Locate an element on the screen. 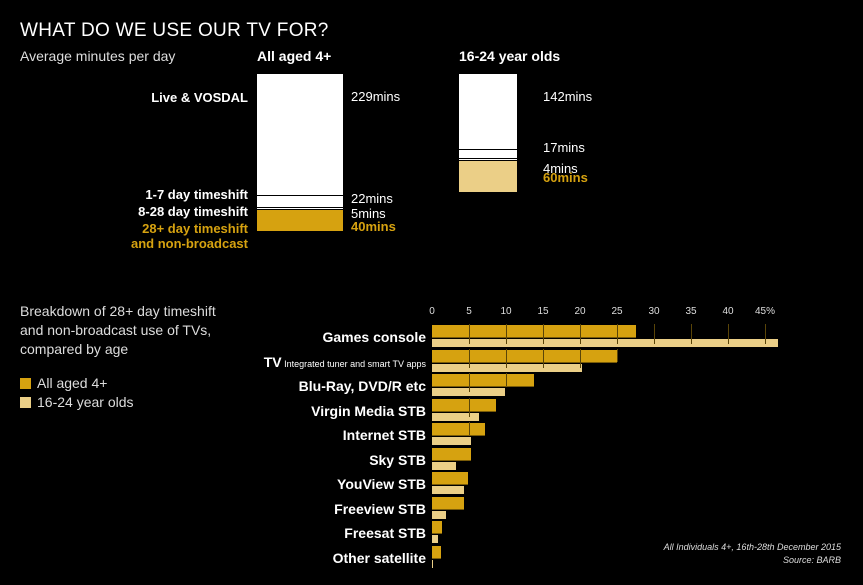 The width and height of the screenshot is (863, 585). category-label: Other satellite is located at coordinates (379, 558).